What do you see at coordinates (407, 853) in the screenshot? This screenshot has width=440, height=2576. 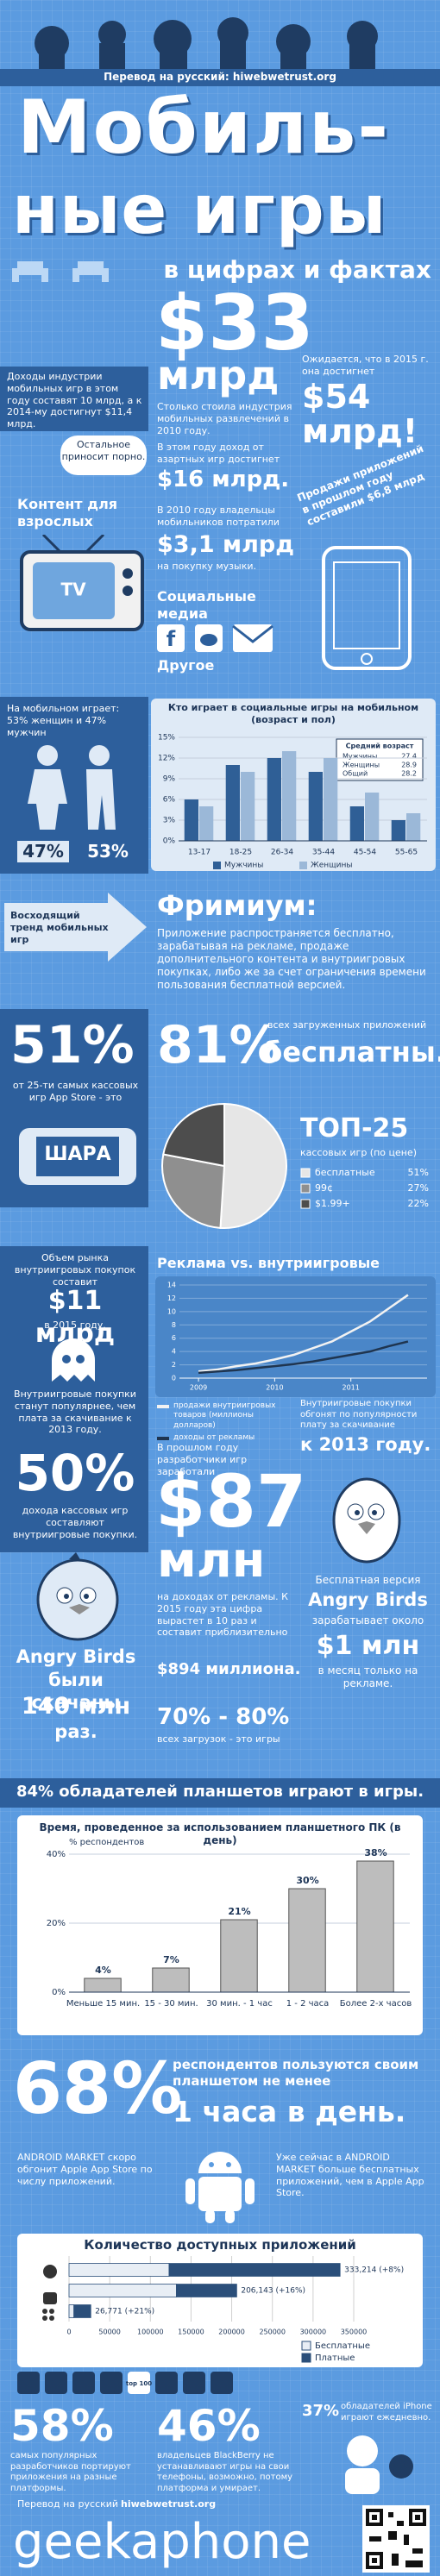 I see `x-tick-label: 55-65` at bounding box center [407, 853].